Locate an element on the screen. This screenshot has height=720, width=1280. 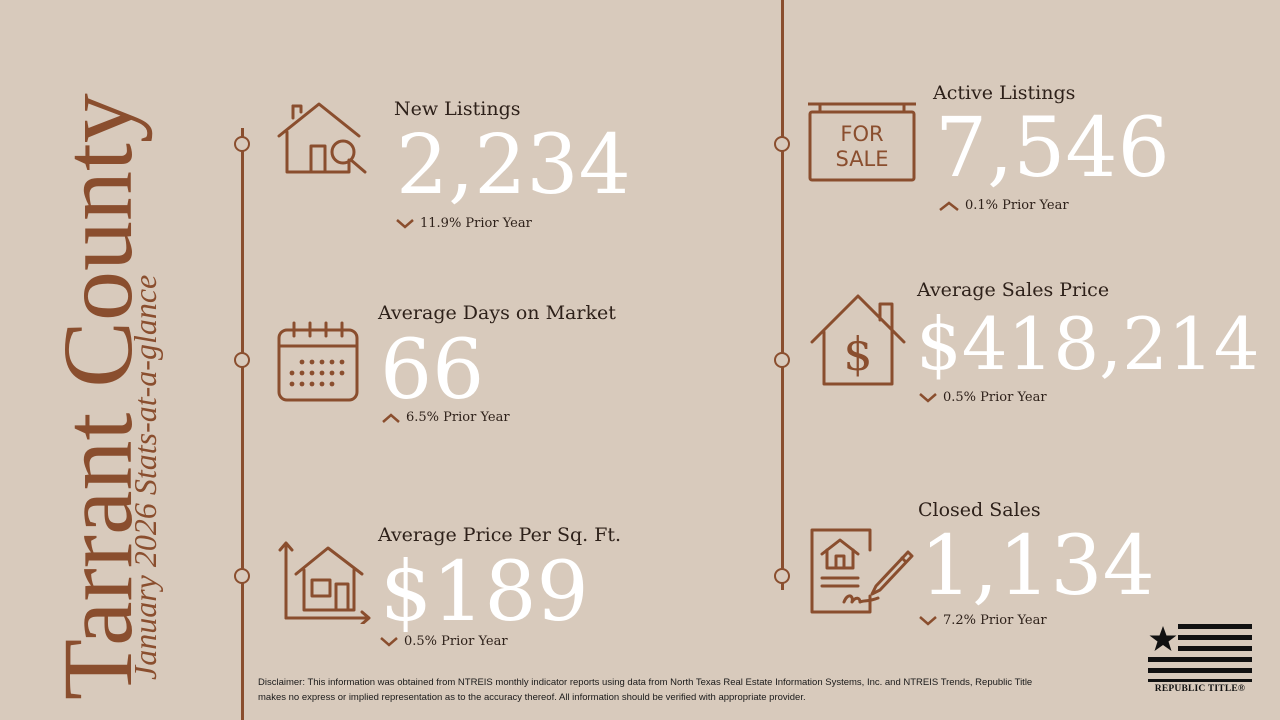
change-text: 6.5% Prior Year is located at coordinates (458, 417).